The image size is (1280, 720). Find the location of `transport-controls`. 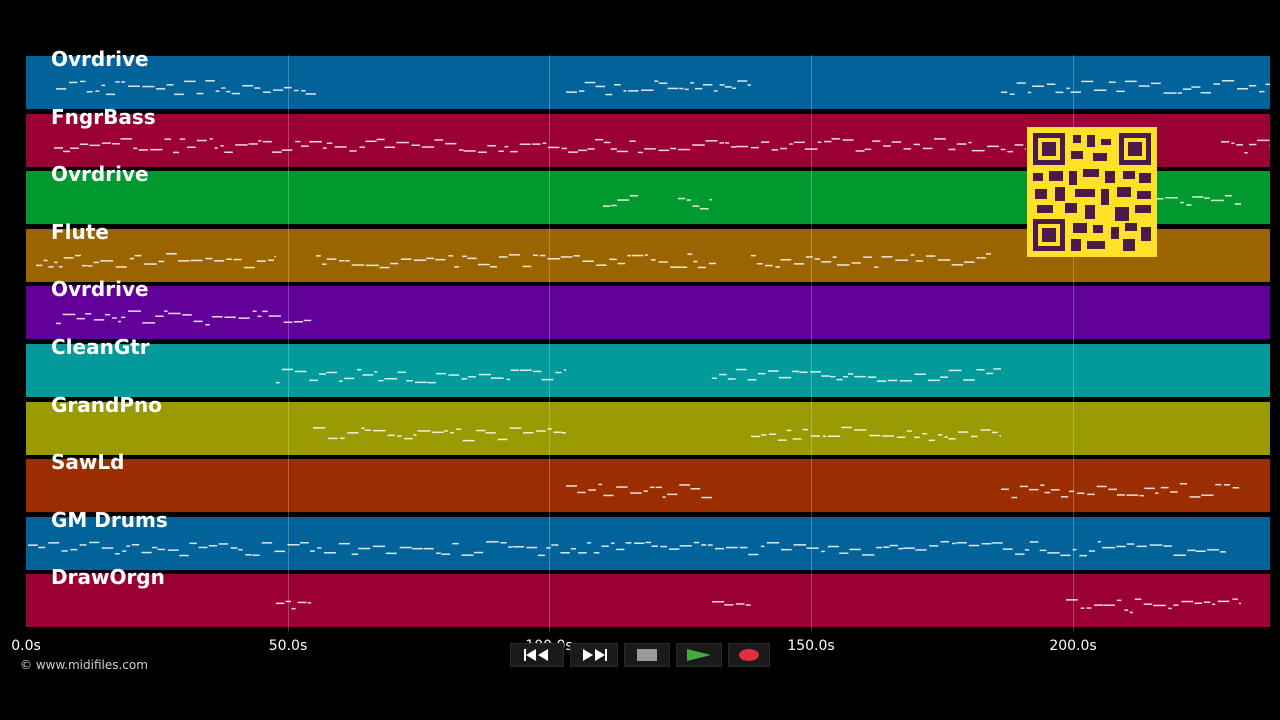

transport-controls is located at coordinates (640, 656).